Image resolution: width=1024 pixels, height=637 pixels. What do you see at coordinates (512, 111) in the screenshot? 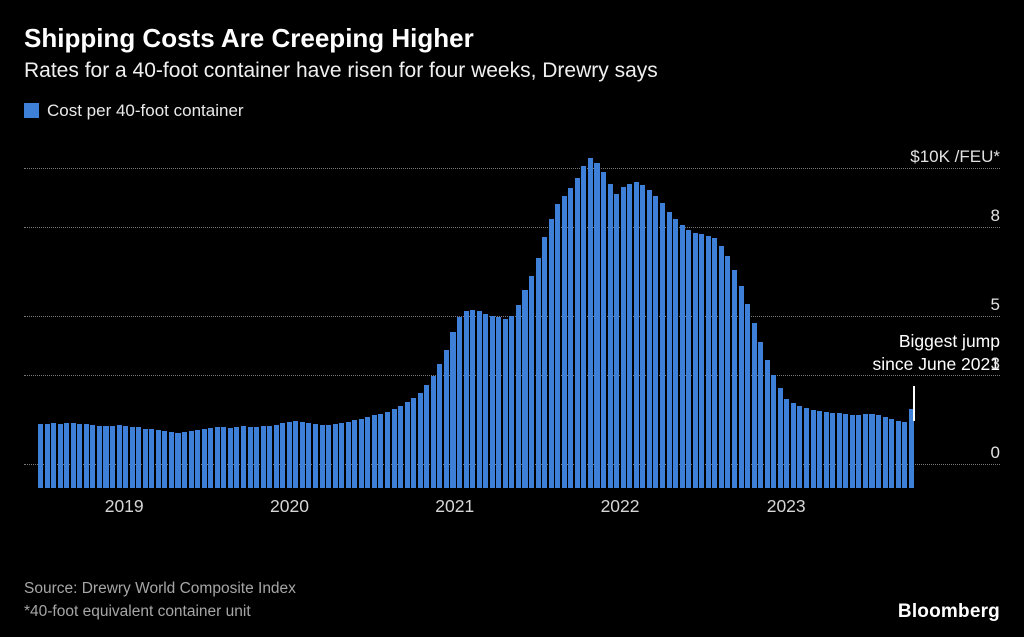
I see `legend: Cost per 40-foot container` at bounding box center [512, 111].